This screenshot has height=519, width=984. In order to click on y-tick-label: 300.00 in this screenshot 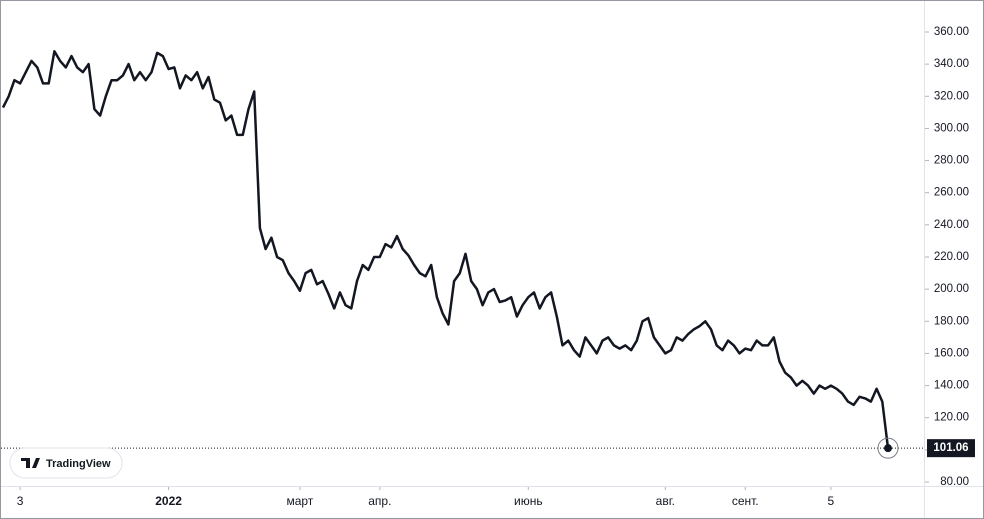, I will do `click(951, 128)`.